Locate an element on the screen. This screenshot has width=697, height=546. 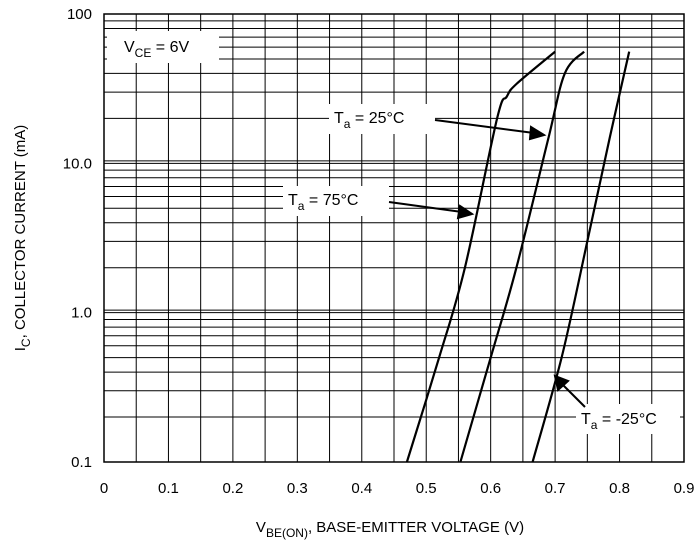
arrow-m25-head is located at coordinates (561, 383).